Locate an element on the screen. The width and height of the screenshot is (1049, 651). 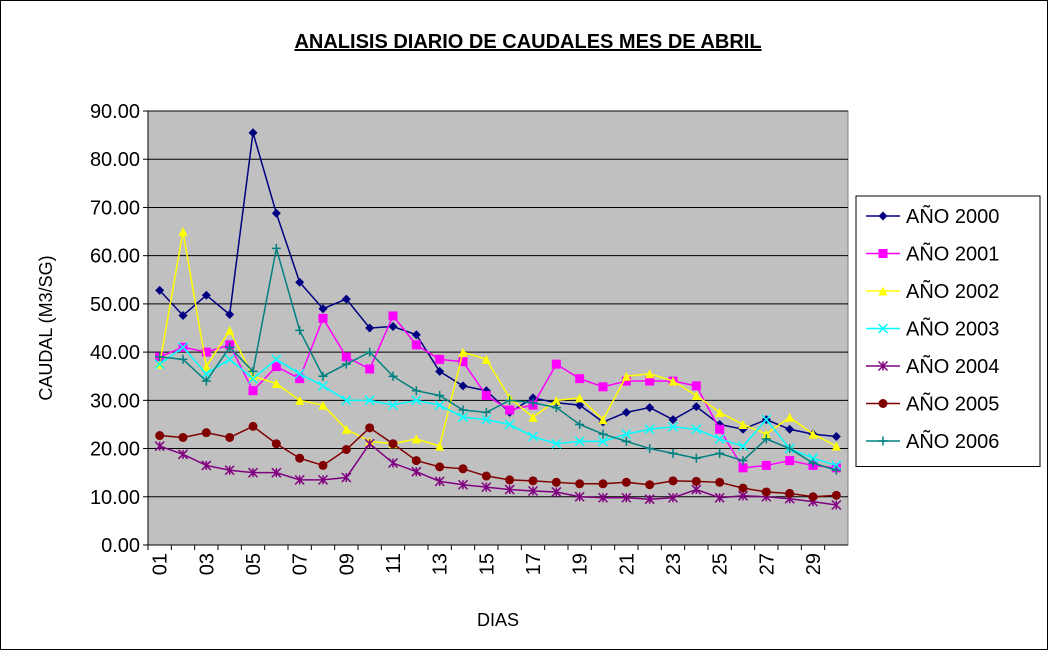
y-tick-label: 90.00 is located at coordinates (115, 112).